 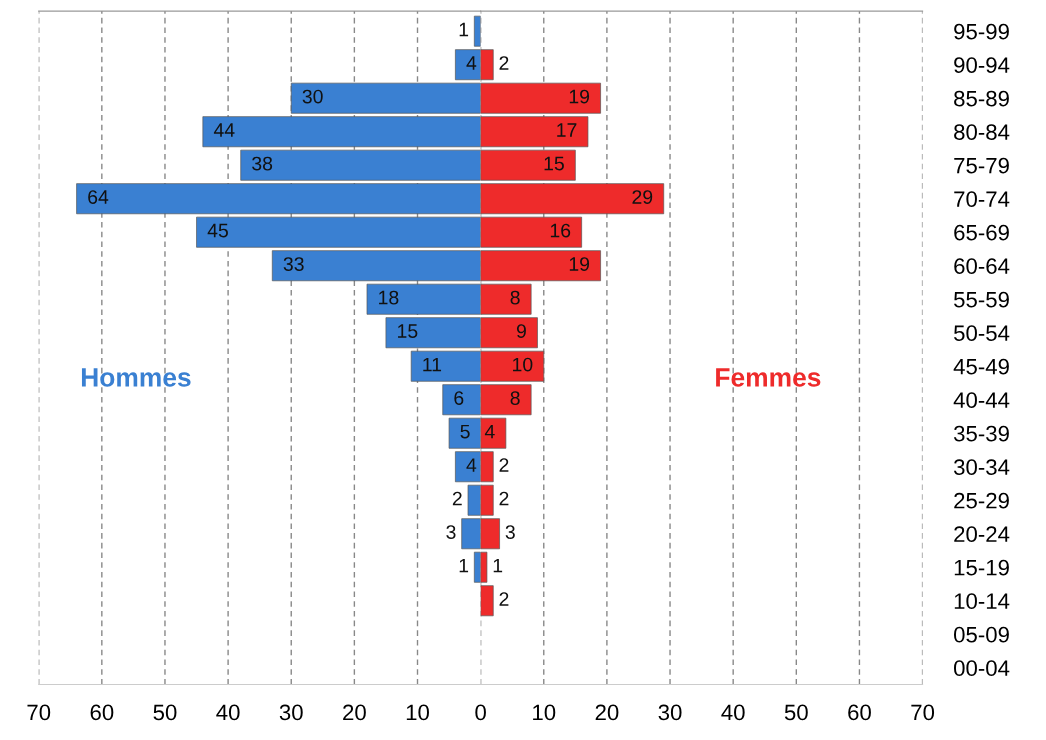 I want to click on data-label: 17, so click(x=567, y=130).